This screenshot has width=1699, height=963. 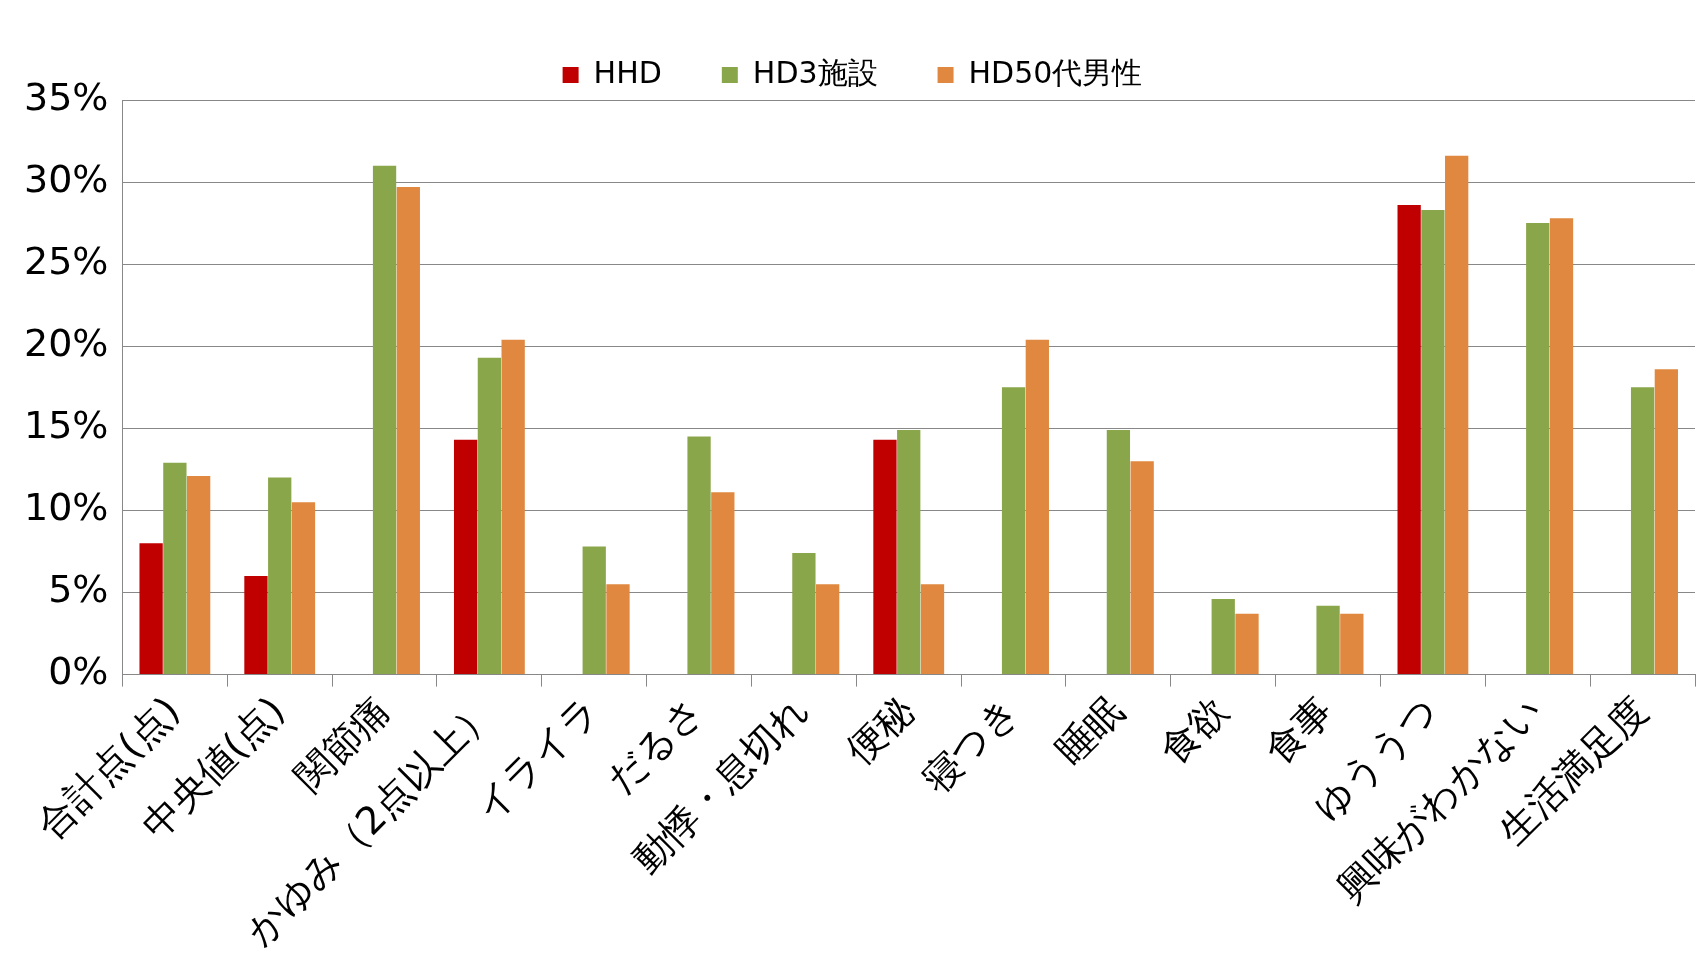 What do you see at coordinates (66, 343) in the screenshot?
I see `y-tick-label: 20%` at bounding box center [66, 343].